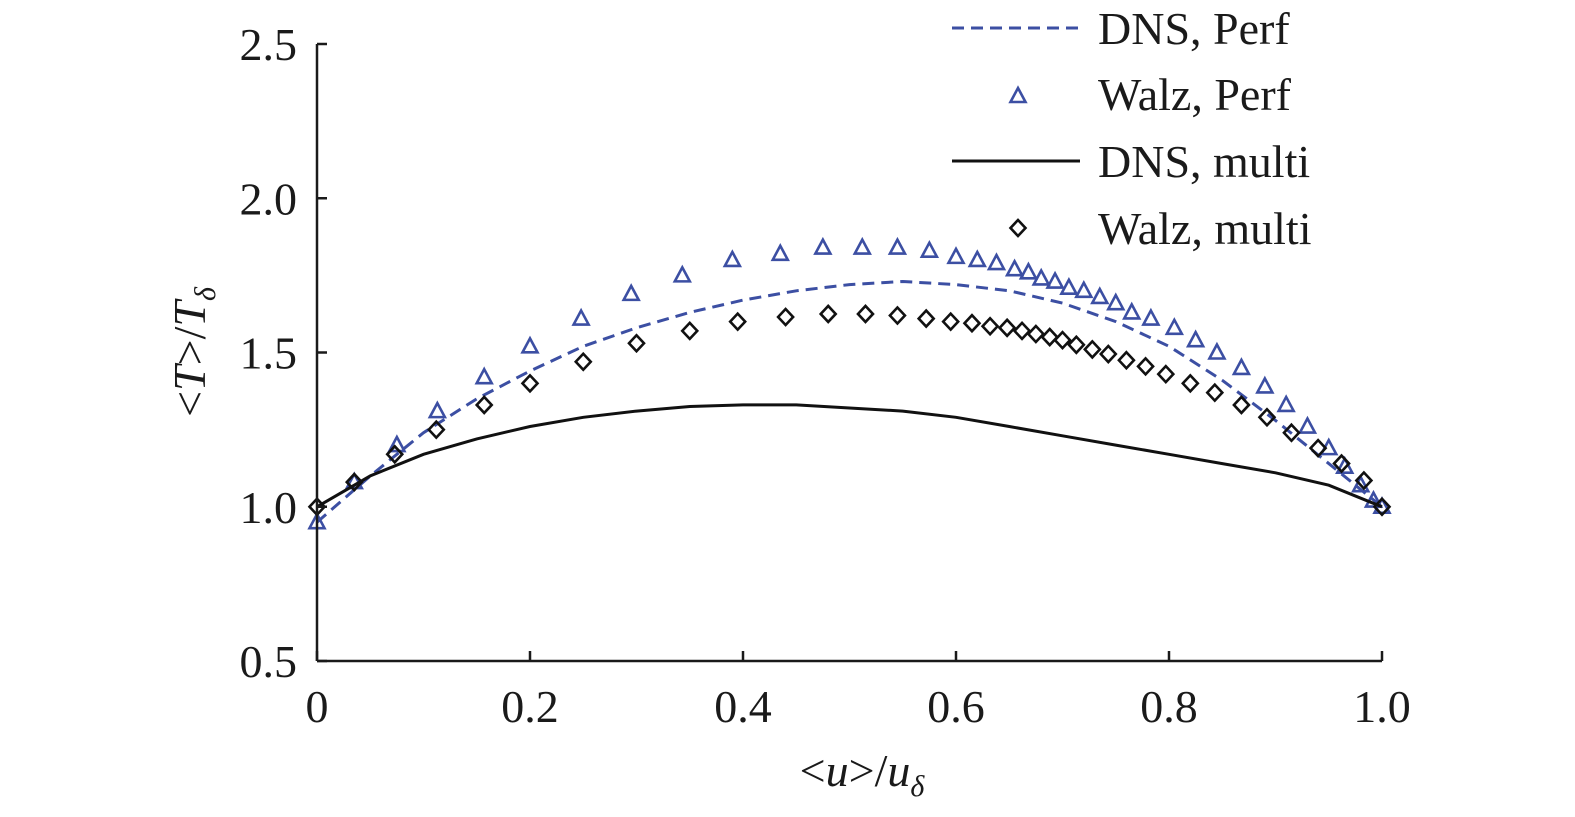 The height and width of the screenshot is (817, 1575). Describe the element at coordinates (1382, 706) in the screenshot. I see `x-tick-label: 1.0` at that location.